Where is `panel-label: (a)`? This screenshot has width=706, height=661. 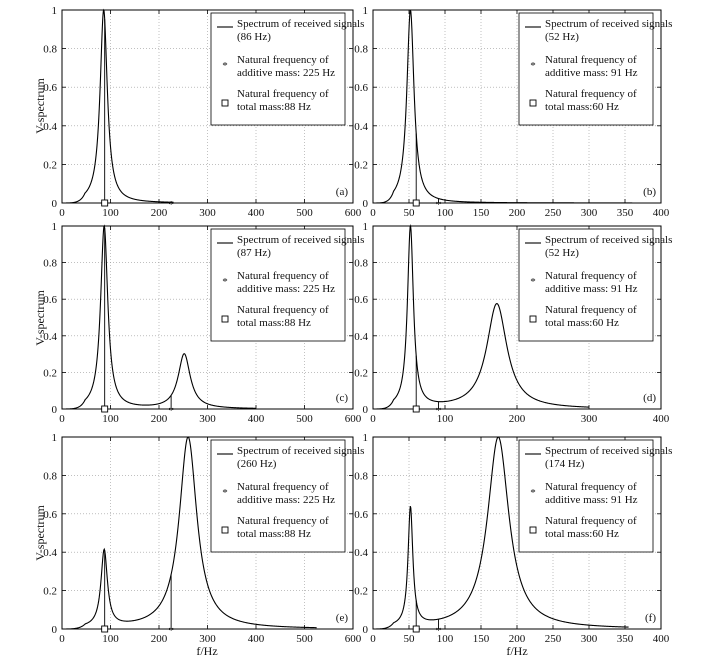 panel-label: (a) is located at coordinates (342, 192).